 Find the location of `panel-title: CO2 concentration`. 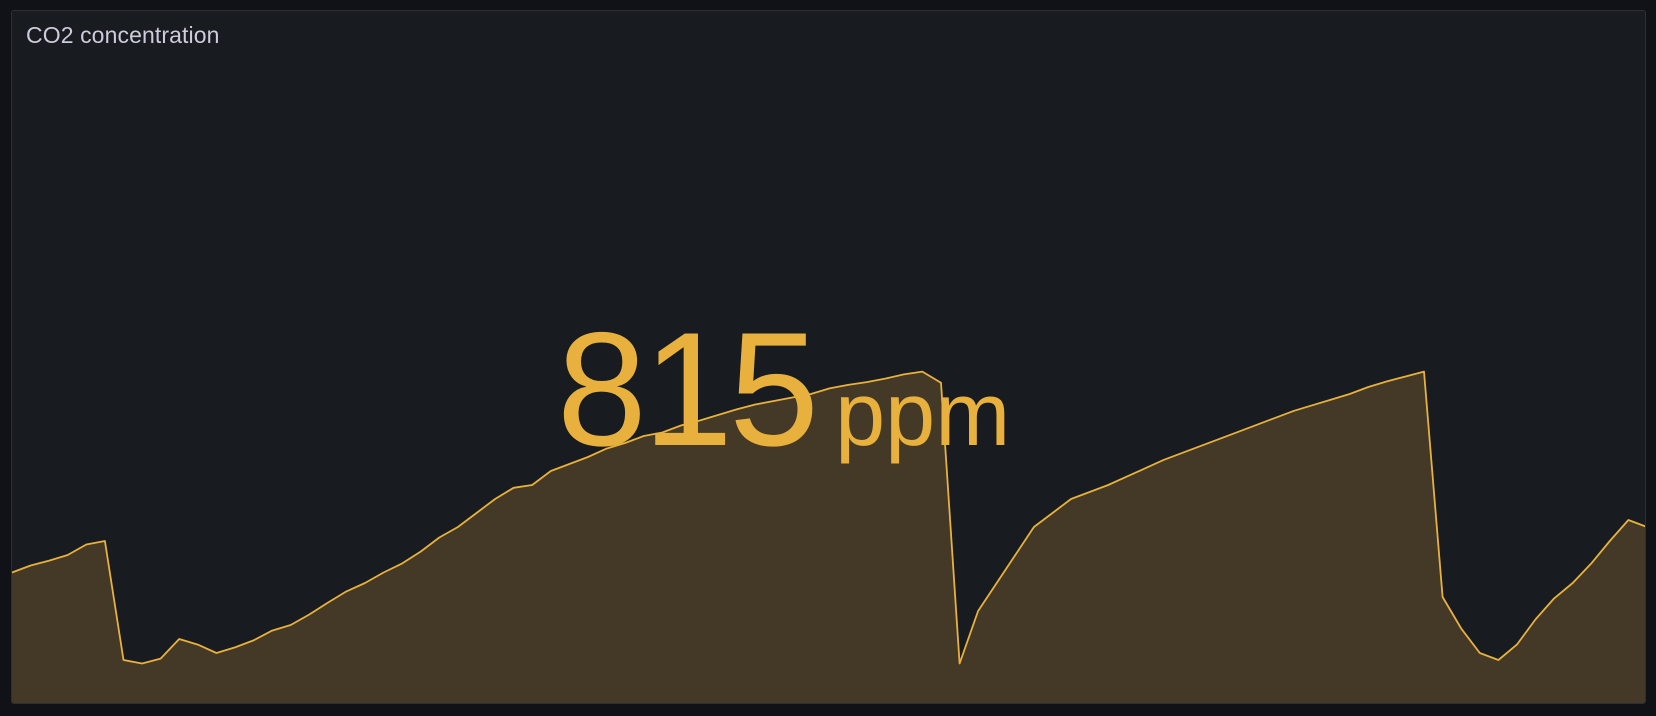

panel-title: CO2 concentration is located at coordinates (123, 35).